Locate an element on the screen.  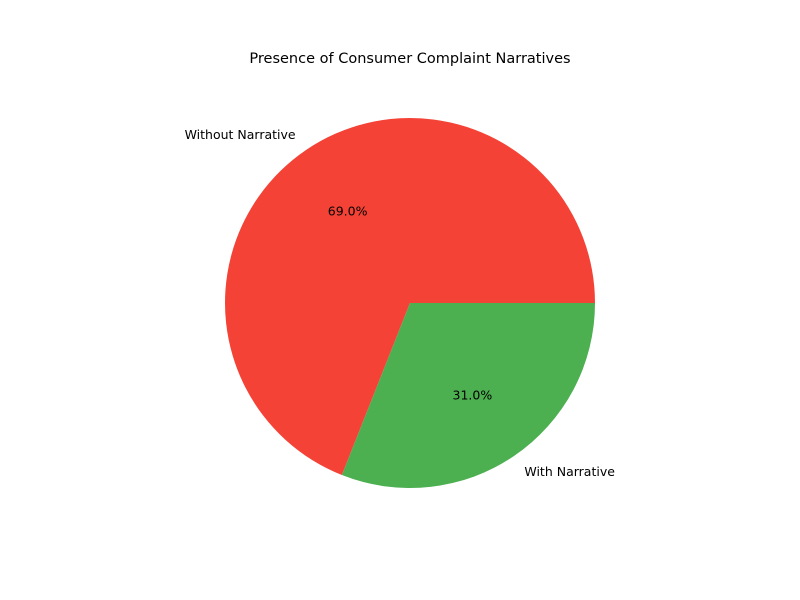
pie-slice-with-narrative is located at coordinates (468, 396).